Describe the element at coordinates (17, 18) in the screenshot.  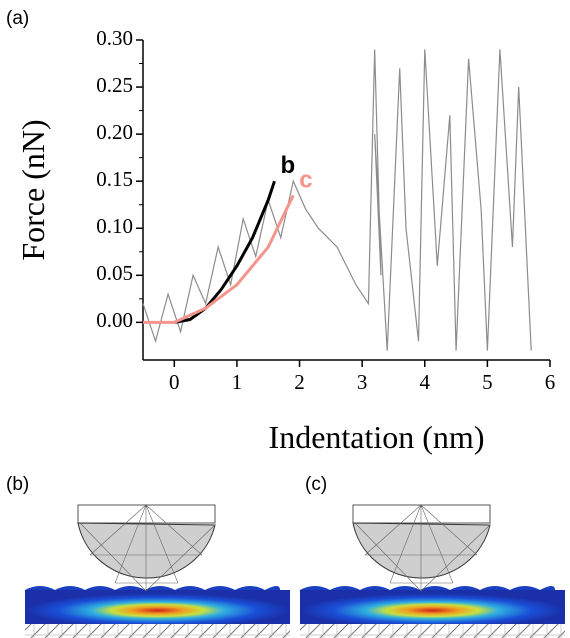
I see `panel-label: (a)` at that location.